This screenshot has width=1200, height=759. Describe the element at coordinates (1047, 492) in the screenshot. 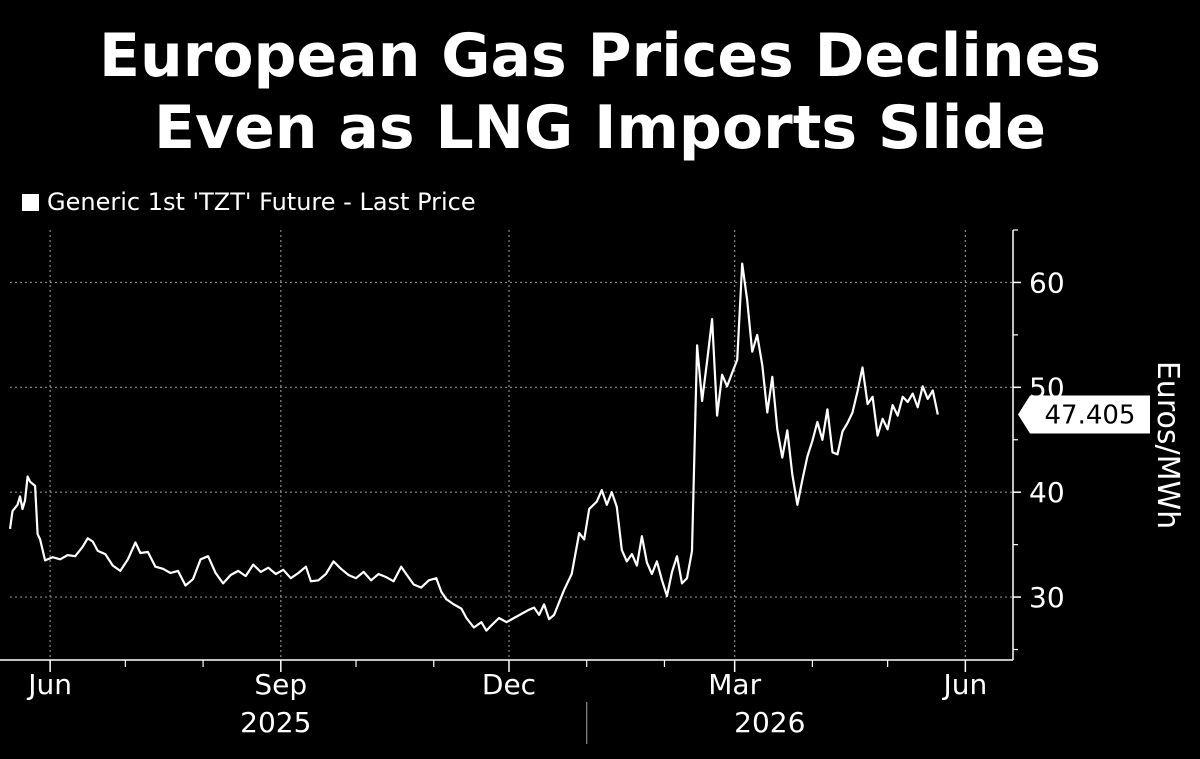

I see `y-tick-label-40: 40` at that location.